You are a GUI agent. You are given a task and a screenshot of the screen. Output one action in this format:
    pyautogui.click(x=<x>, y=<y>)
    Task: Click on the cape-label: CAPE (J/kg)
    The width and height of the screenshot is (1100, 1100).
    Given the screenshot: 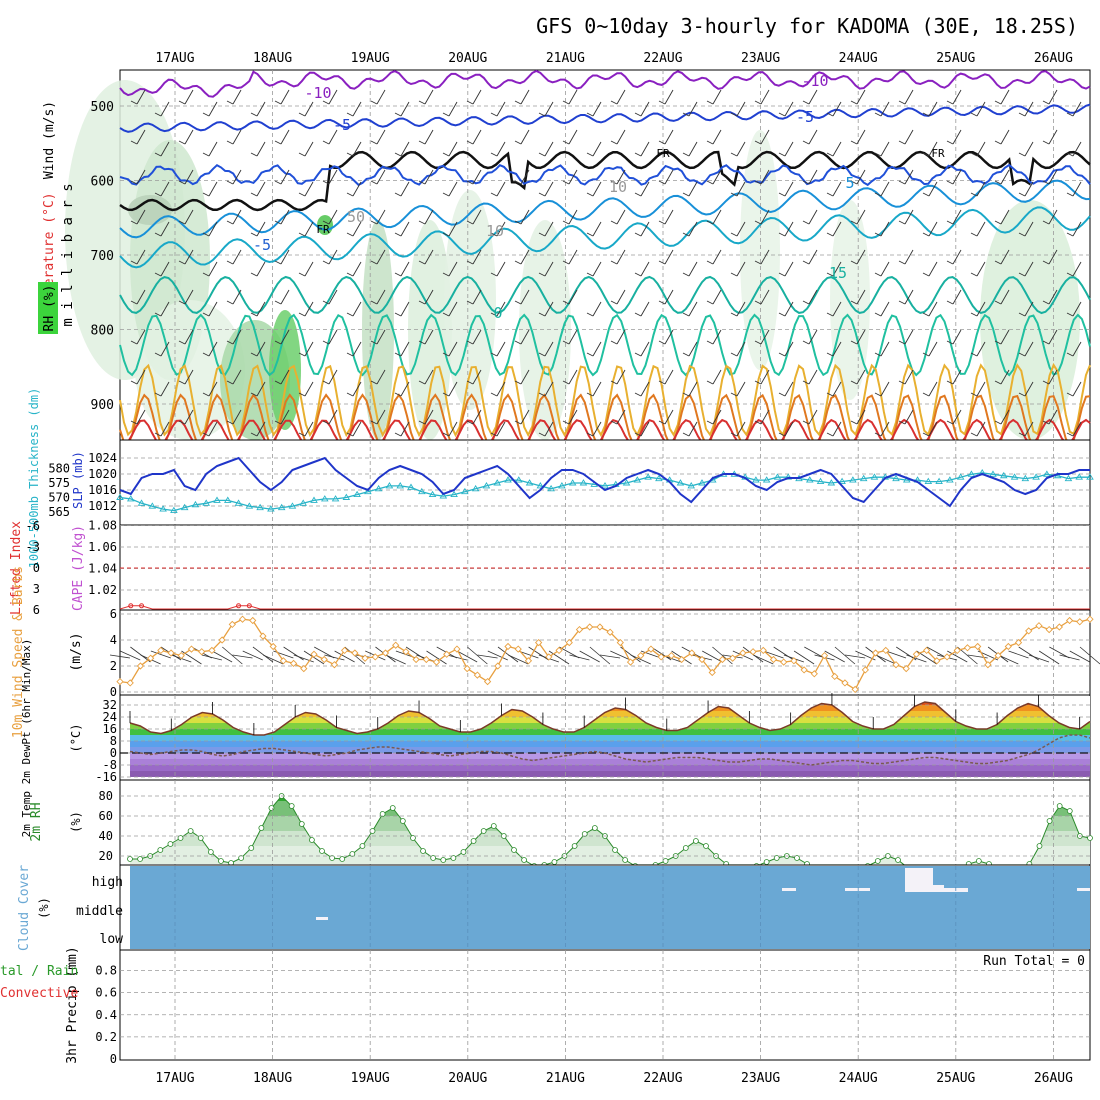 What is the action you would take?
    pyautogui.click(x=78, y=568)
    